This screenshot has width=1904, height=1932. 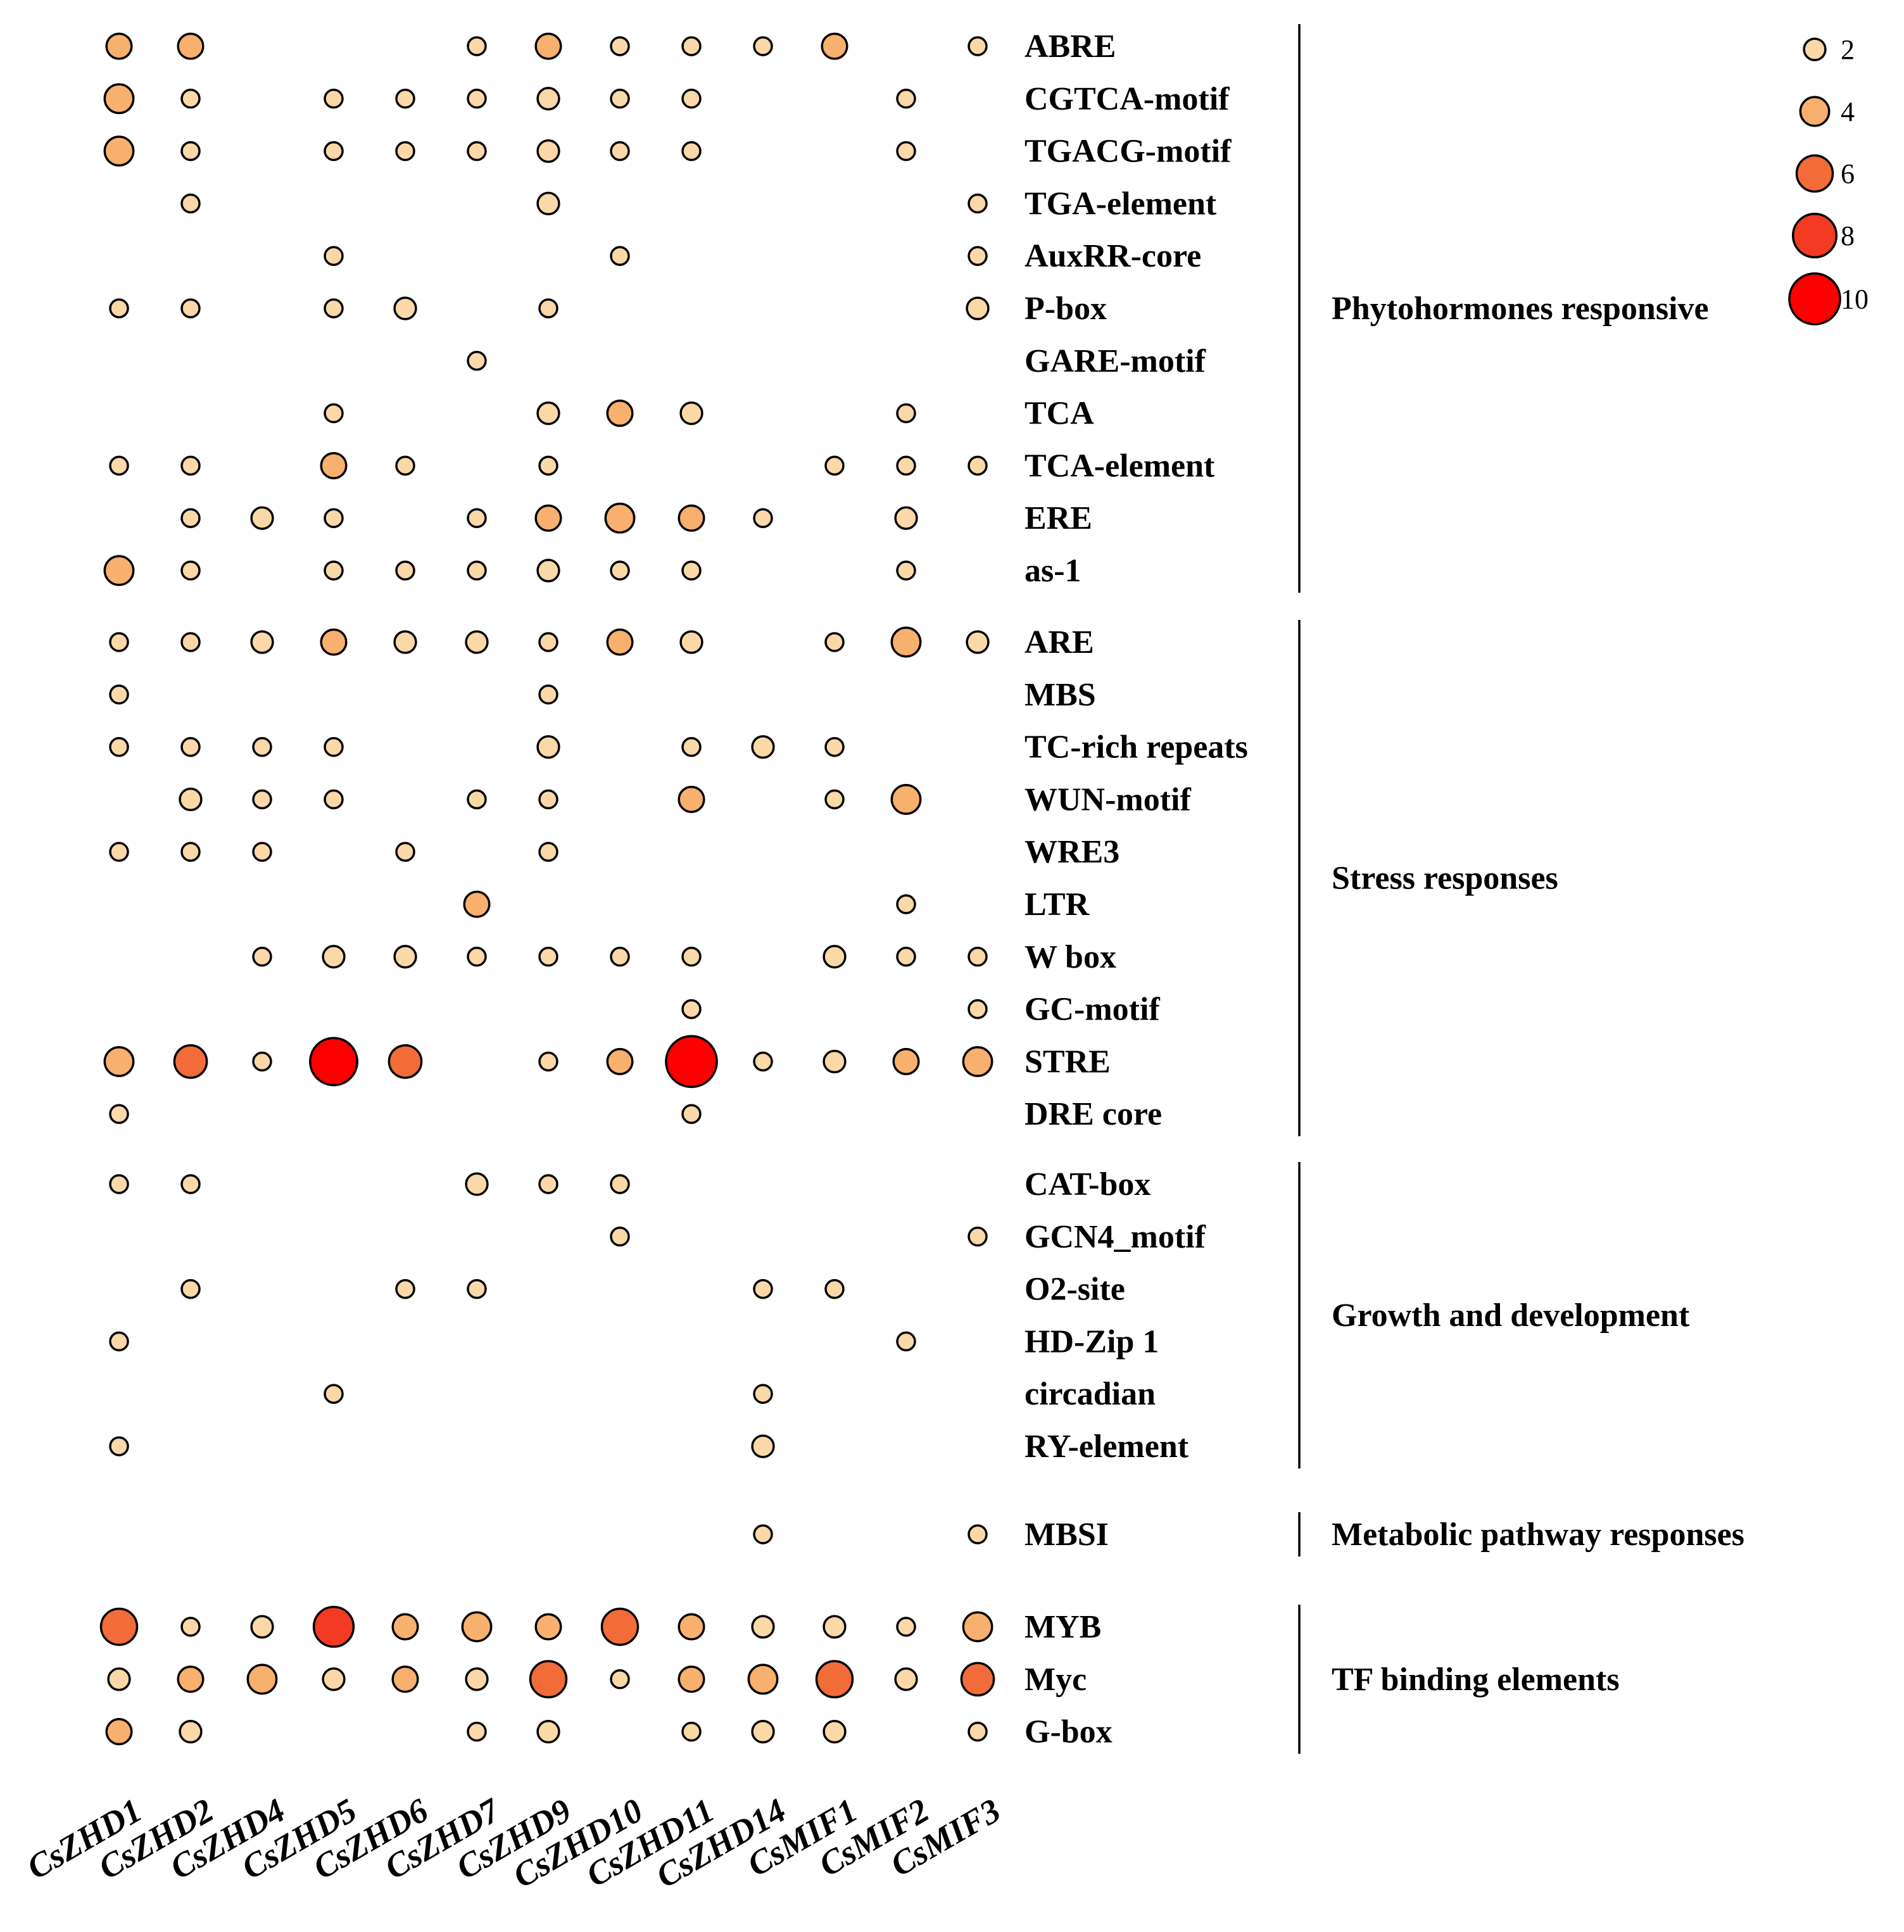 I want to click on bubble-abre-cszhd9, so click(x=548, y=46).